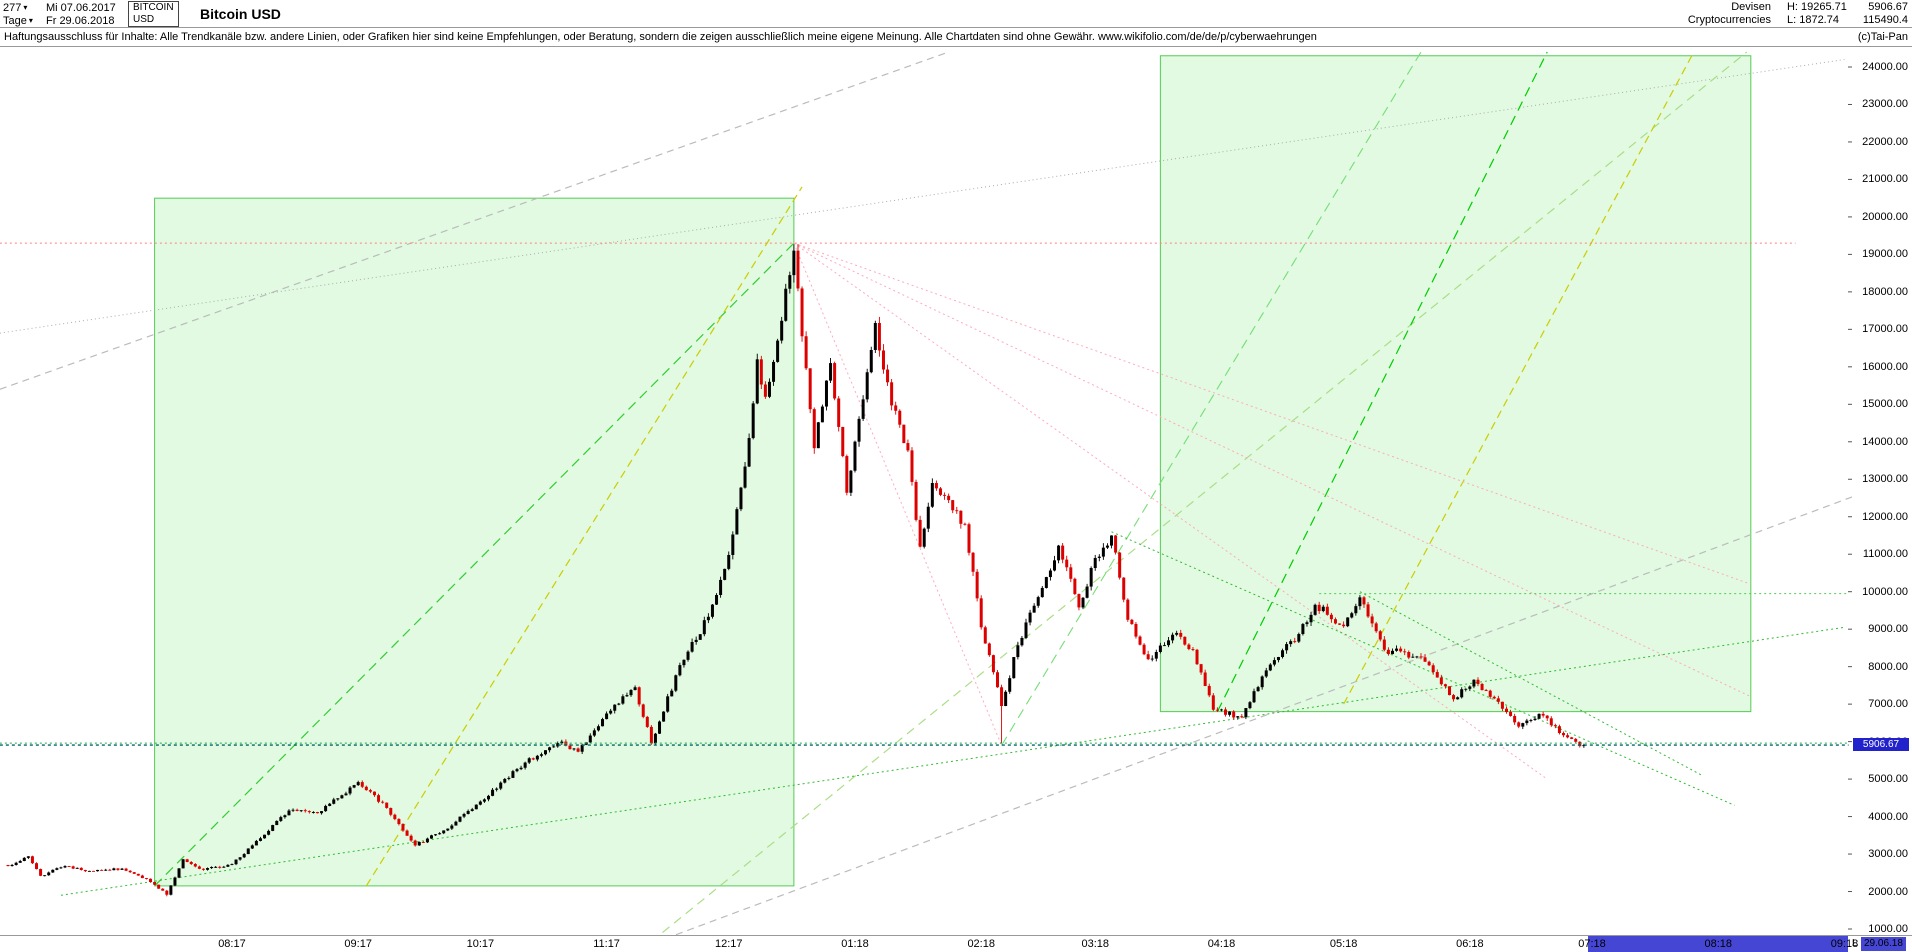 This screenshot has width=1912, height=952. I want to click on bars-count-dropdown: 277 ▾, so click(15, 8).